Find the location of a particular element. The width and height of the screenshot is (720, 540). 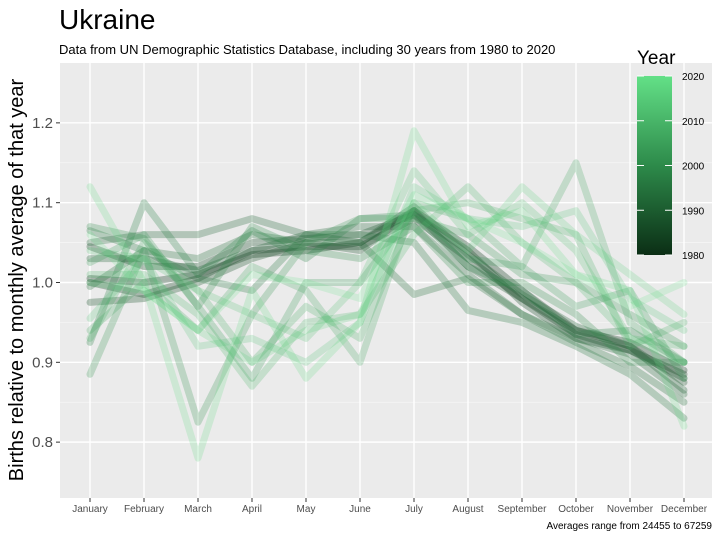

y-axis-ticks: 0.8 0.9 1.0 1.1 1.2 is located at coordinates (46, 283).